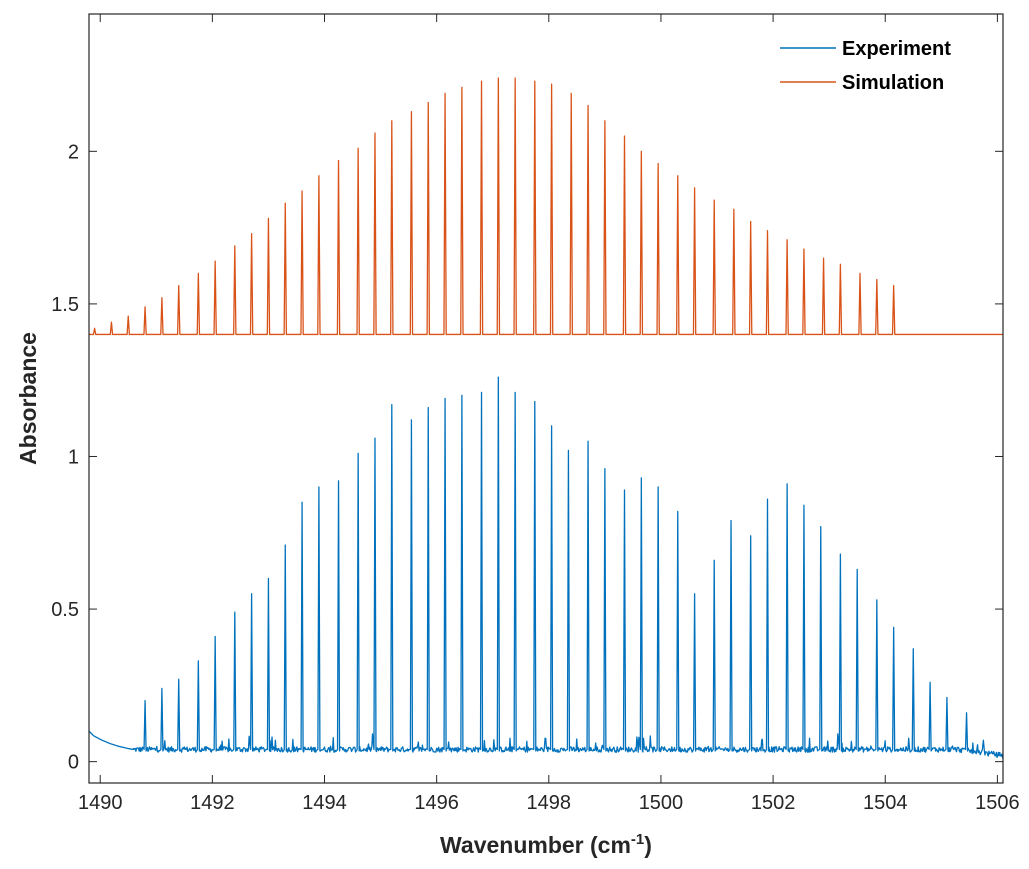 The height and width of the screenshot is (869, 1029). What do you see at coordinates (28, 398) in the screenshot?
I see `y-axis-title: Absorbance` at bounding box center [28, 398].